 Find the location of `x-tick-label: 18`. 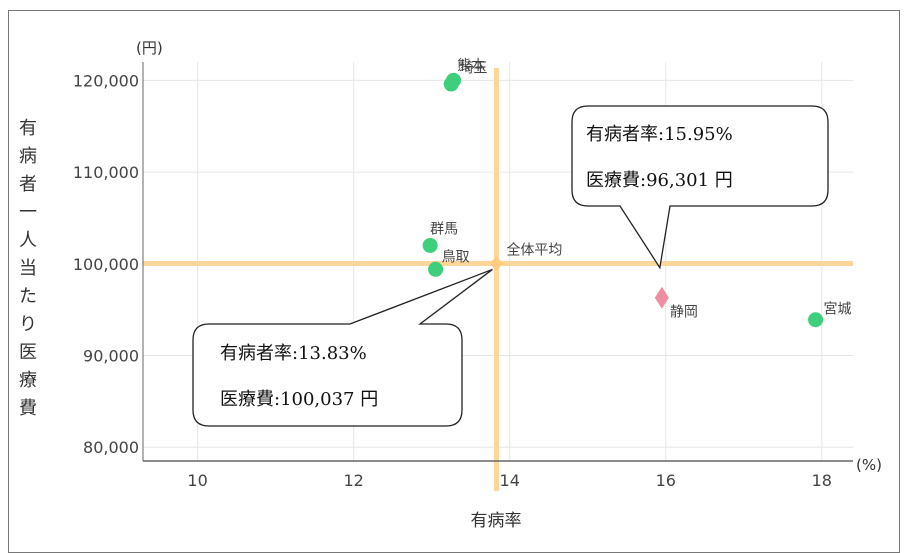

x-tick-label: 18 is located at coordinates (822, 480).